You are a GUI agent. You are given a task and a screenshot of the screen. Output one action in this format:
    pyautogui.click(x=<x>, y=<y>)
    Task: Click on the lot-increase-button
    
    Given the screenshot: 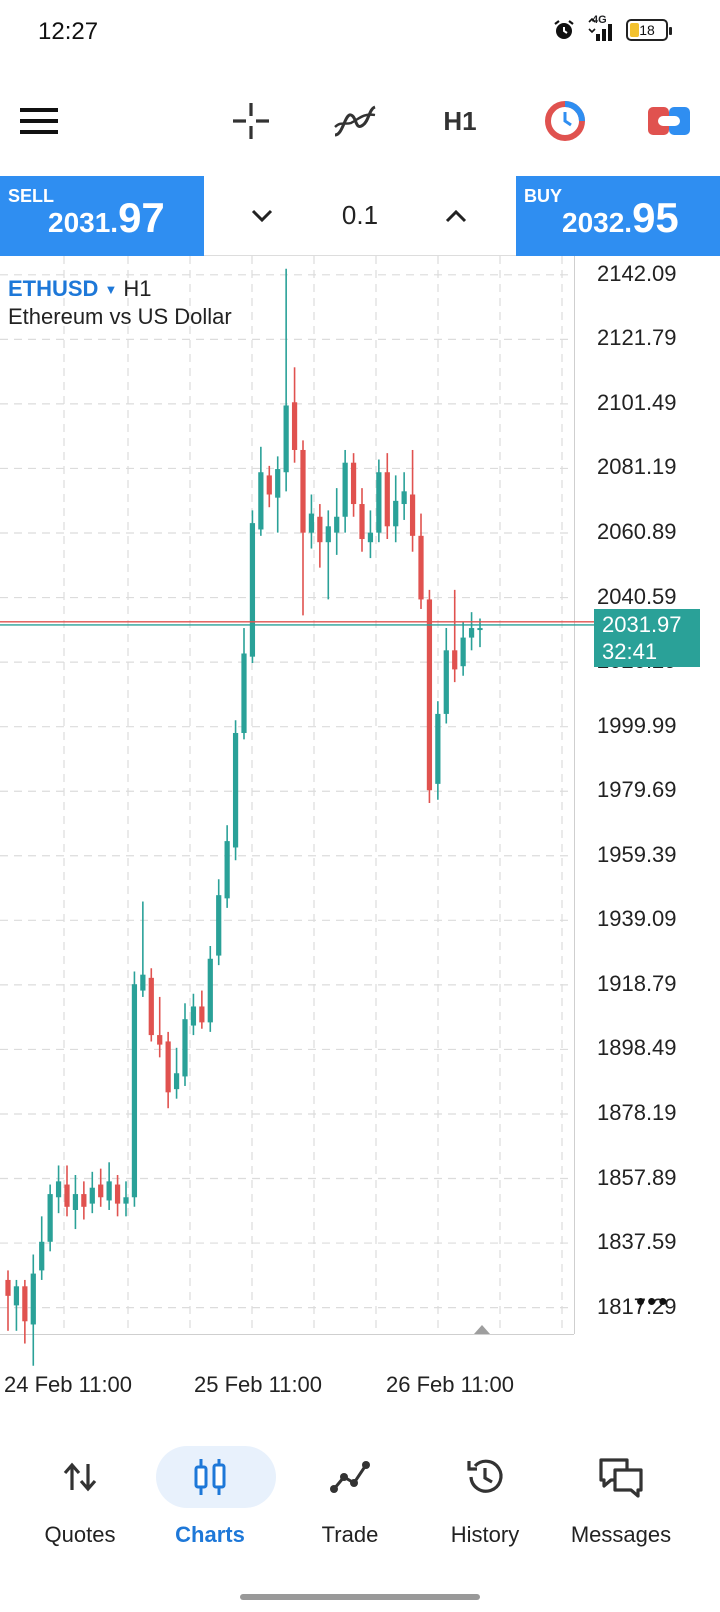 What is the action you would take?
    pyautogui.click(x=456, y=216)
    